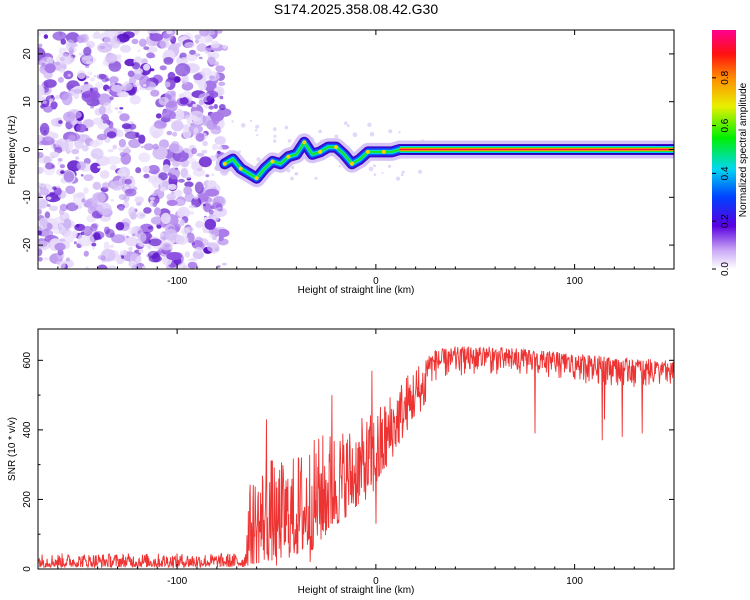 The image size is (750, 600). What do you see at coordinates (725, 173) in the screenshot?
I see `colorbar-tick-label: 0.4` at bounding box center [725, 173].